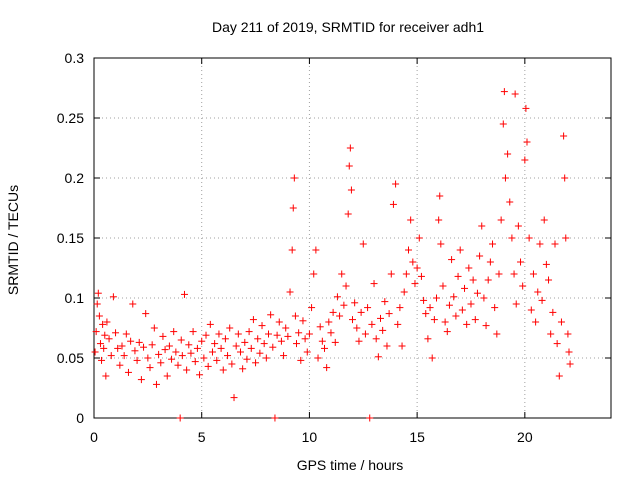 Image resolution: width=640 pixels, height=480 pixels. Describe the element at coordinates (417, 437) in the screenshot. I see `x-tick-label: 15` at that location.